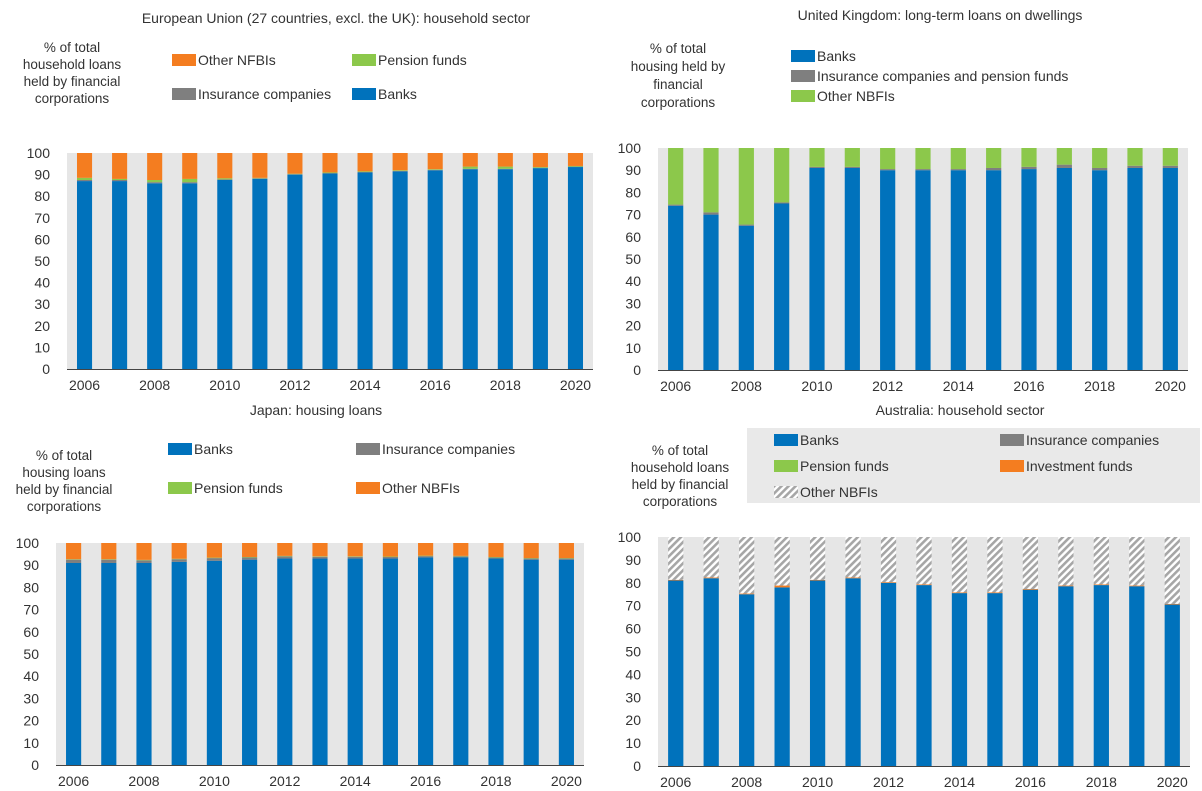 The image size is (1202, 791). Describe the element at coordinates (237, 60) in the screenshot. I see `legend-label: Other NFBIs` at that location.